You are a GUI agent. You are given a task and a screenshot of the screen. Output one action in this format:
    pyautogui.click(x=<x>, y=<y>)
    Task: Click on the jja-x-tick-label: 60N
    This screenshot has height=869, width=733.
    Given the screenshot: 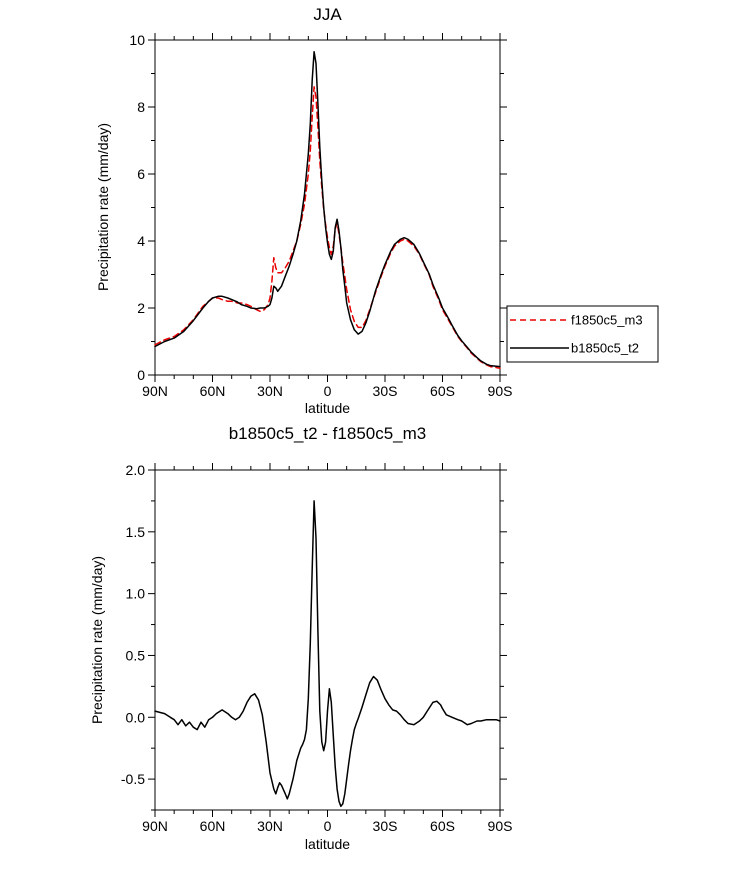 What is the action you would take?
    pyautogui.click(x=213, y=391)
    